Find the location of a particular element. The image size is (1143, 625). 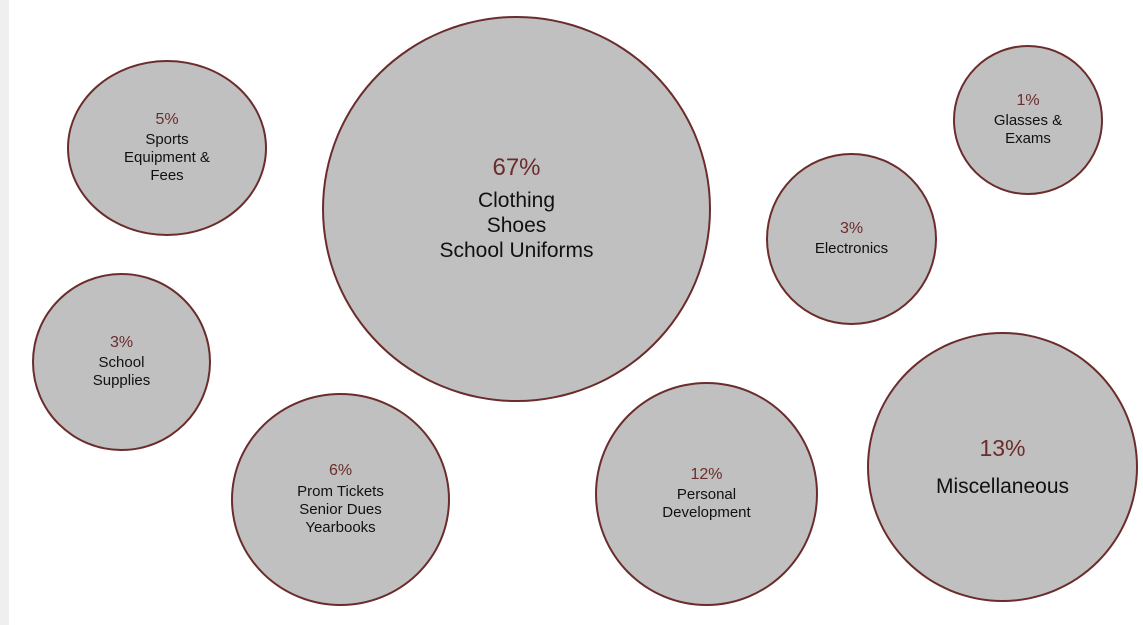

left-border-strip is located at coordinates (4, 312).